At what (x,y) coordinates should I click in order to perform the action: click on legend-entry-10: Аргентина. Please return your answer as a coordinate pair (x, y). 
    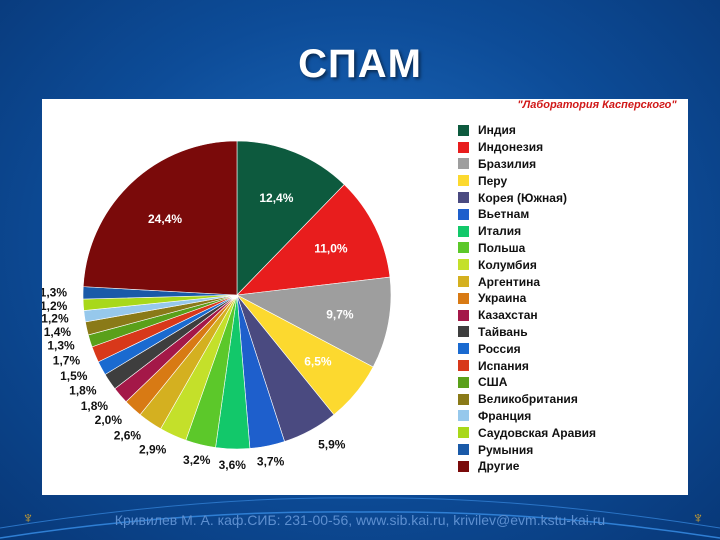
    Looking at the image, I should click on (527, 281).